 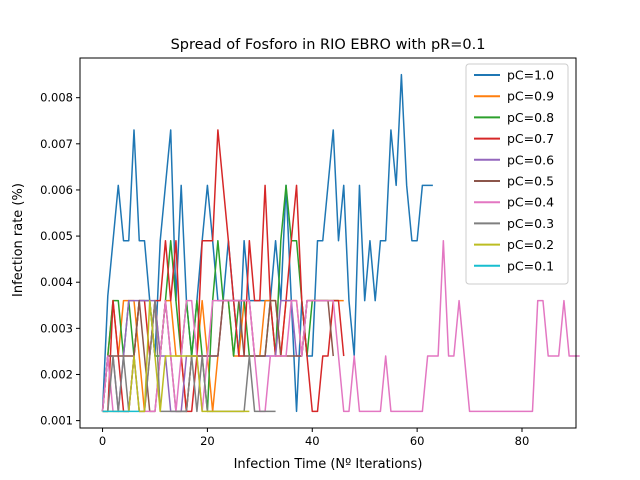 I want to click on y-tick-label: 0.008, so click(x=56, y=98).